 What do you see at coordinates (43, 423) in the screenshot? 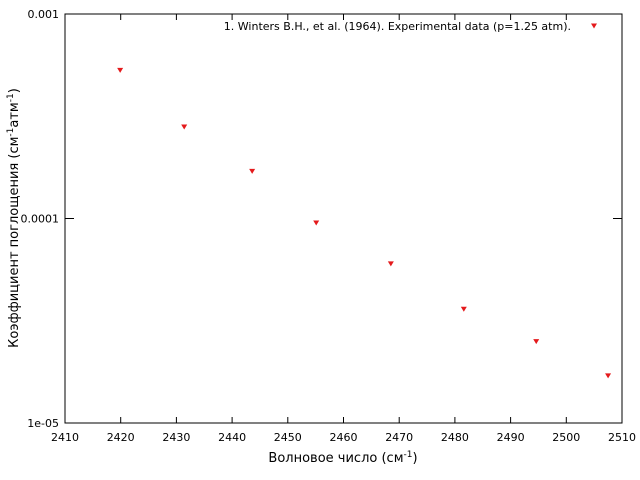
I see `y-tick-label: 1e-05` at bounding box center [43, 423].